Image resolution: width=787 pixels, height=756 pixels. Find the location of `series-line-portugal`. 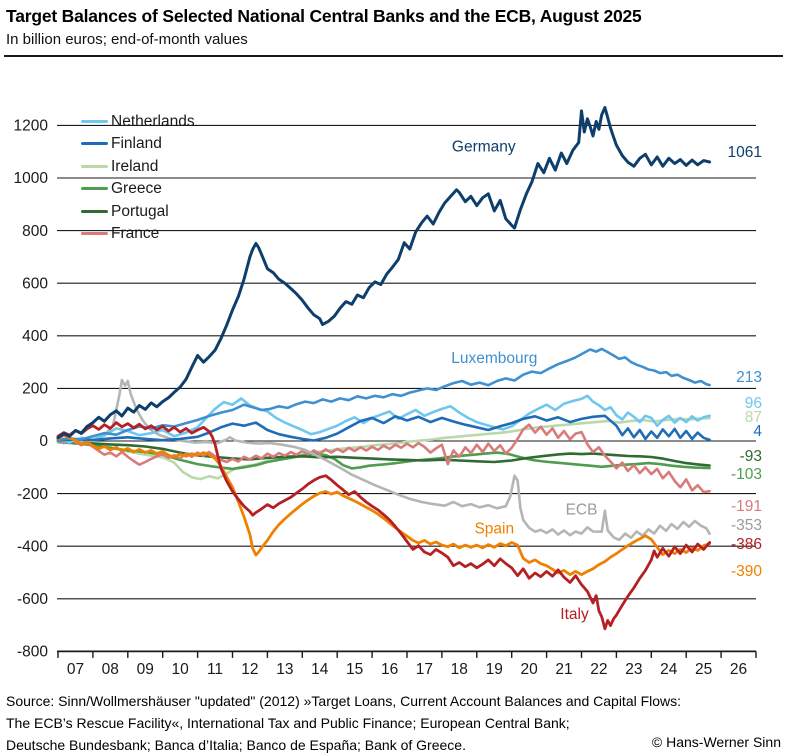

series-line-portugal is located at coordinates (383, 453).